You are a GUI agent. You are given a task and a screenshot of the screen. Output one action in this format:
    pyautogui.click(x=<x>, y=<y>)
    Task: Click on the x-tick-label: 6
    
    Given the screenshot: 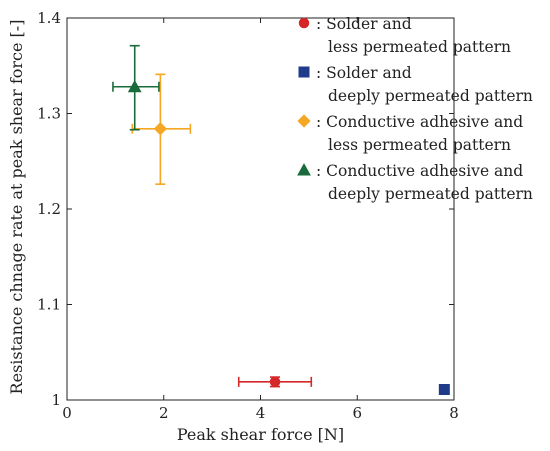 What is the action you would take?
    pyautogui.click(x=357, y=413)
    